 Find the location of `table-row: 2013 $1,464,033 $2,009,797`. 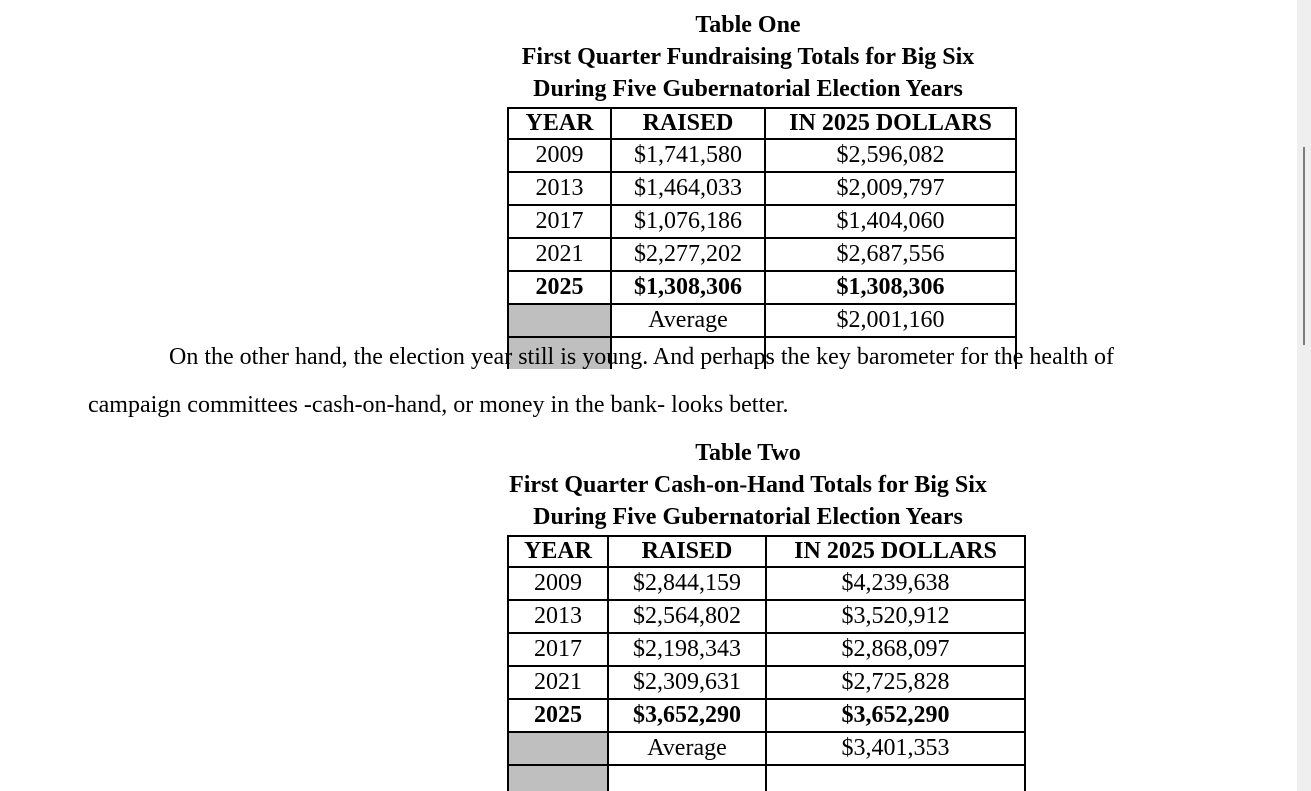

table-row: 2013 $1,464,033 $2,009,797 is located at coordinates (762, 188).